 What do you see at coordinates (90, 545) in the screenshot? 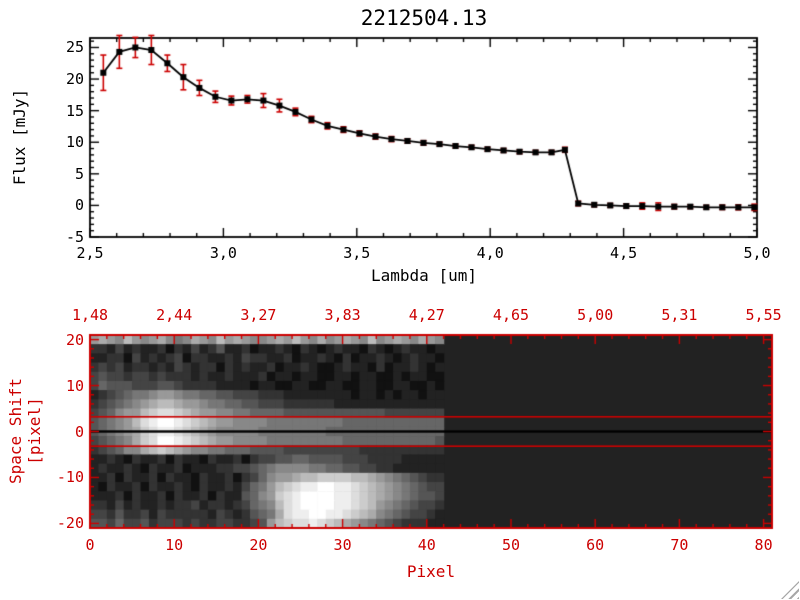
I see `pixel-xtick-label: 0` at bounding box center [90, 545].